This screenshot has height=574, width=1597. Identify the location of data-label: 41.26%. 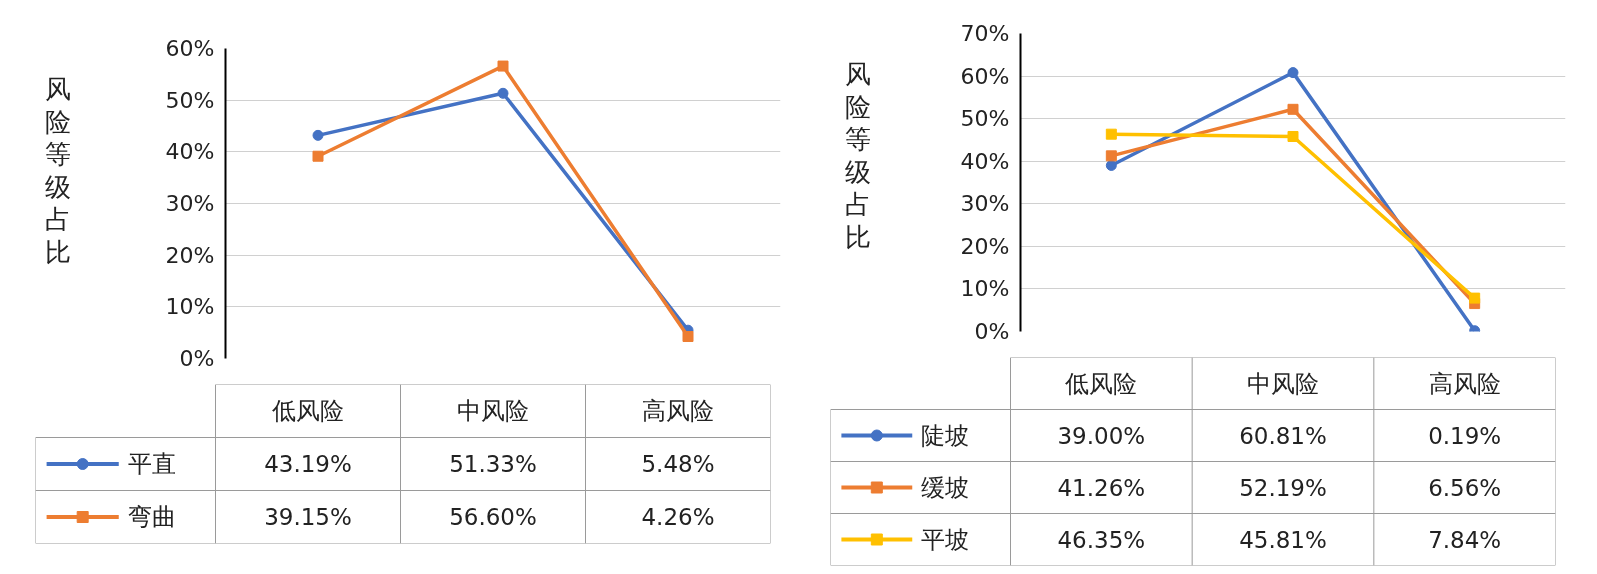
(1101, 487).